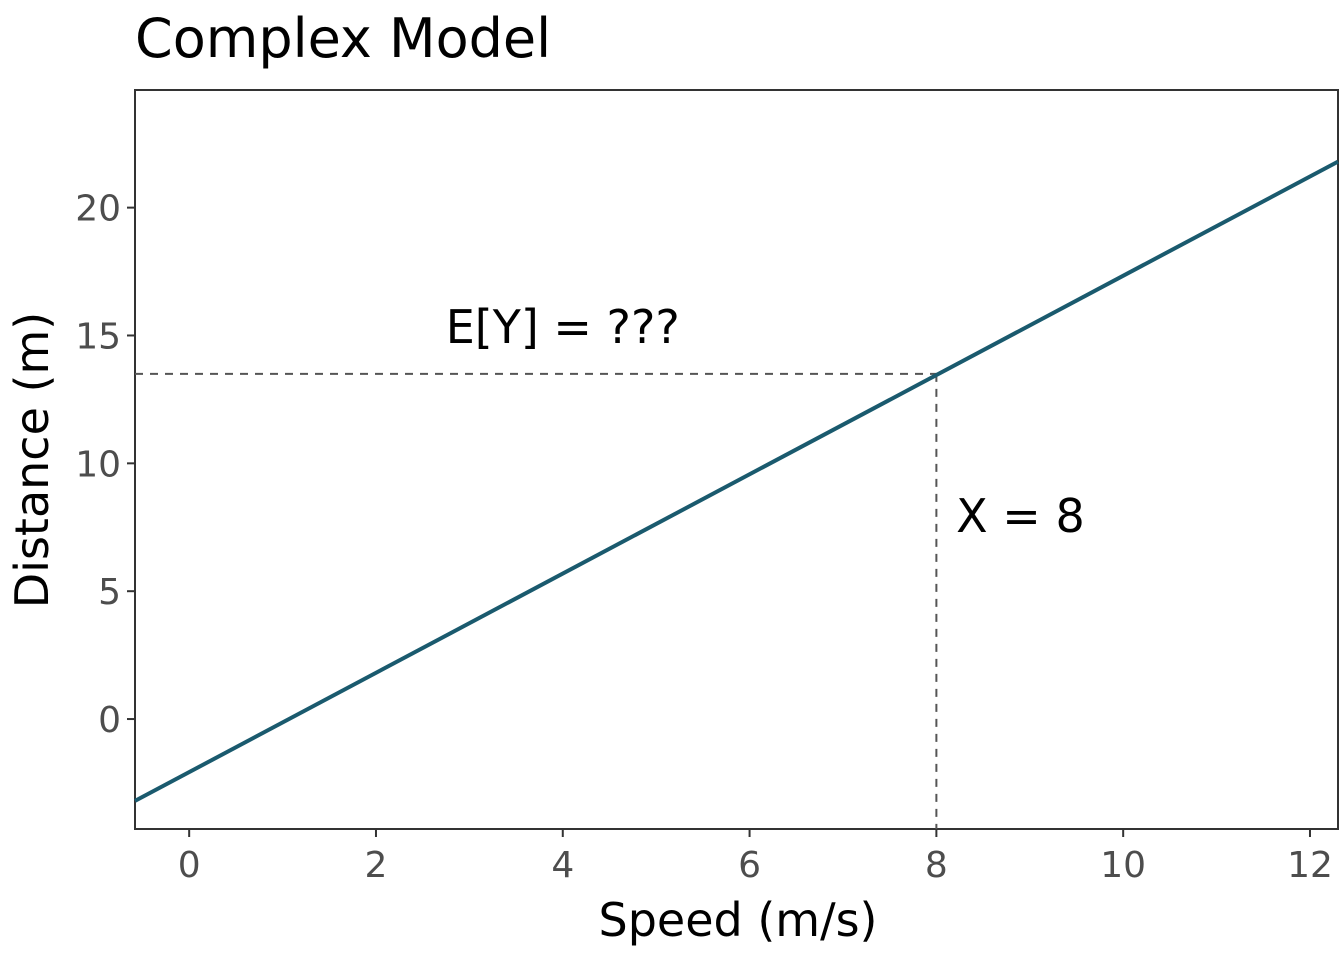  What do you see at coordinates (109, 592) in the screenshot?
I see `y-tick-label-5: 5` at bounding box center [109, 592].